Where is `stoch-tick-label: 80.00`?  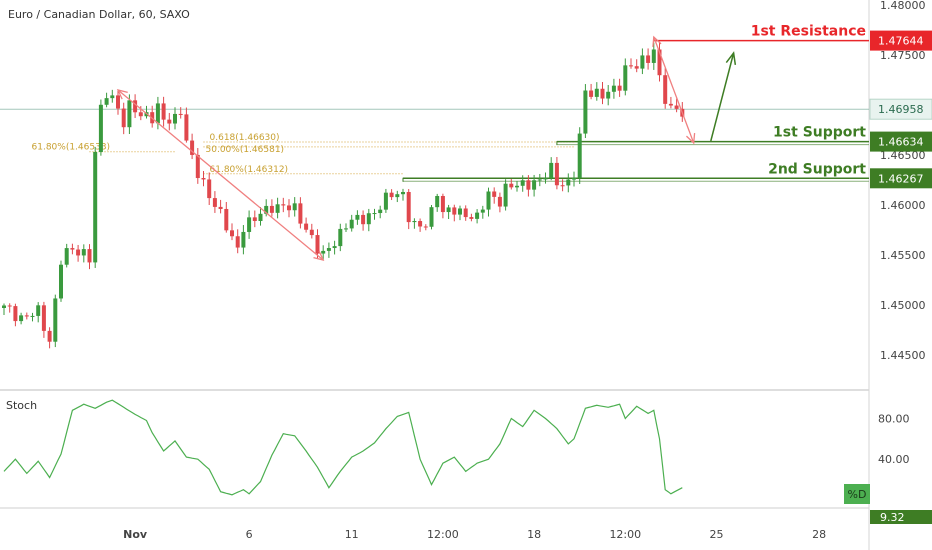 stoch-tick-label: 80.00 is located at coordinates (894, 418).